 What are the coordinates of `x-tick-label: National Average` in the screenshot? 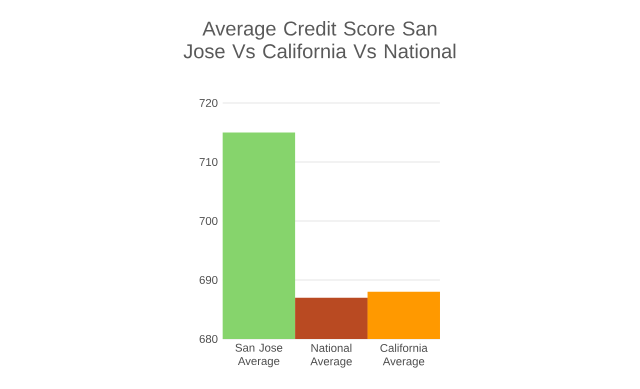 It's located at (331, 356).